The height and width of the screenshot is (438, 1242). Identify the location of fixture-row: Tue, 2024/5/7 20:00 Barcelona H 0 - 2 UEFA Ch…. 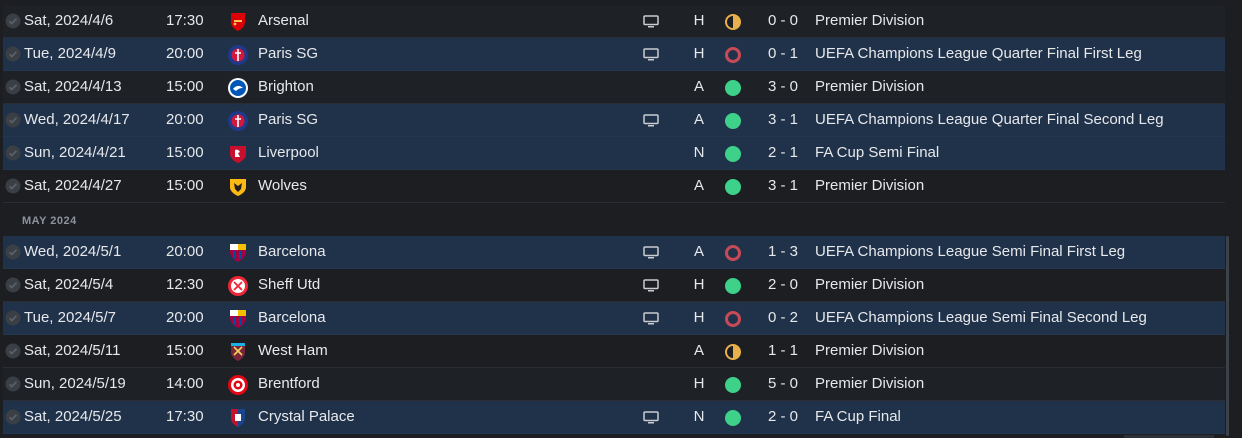
(614, 318).